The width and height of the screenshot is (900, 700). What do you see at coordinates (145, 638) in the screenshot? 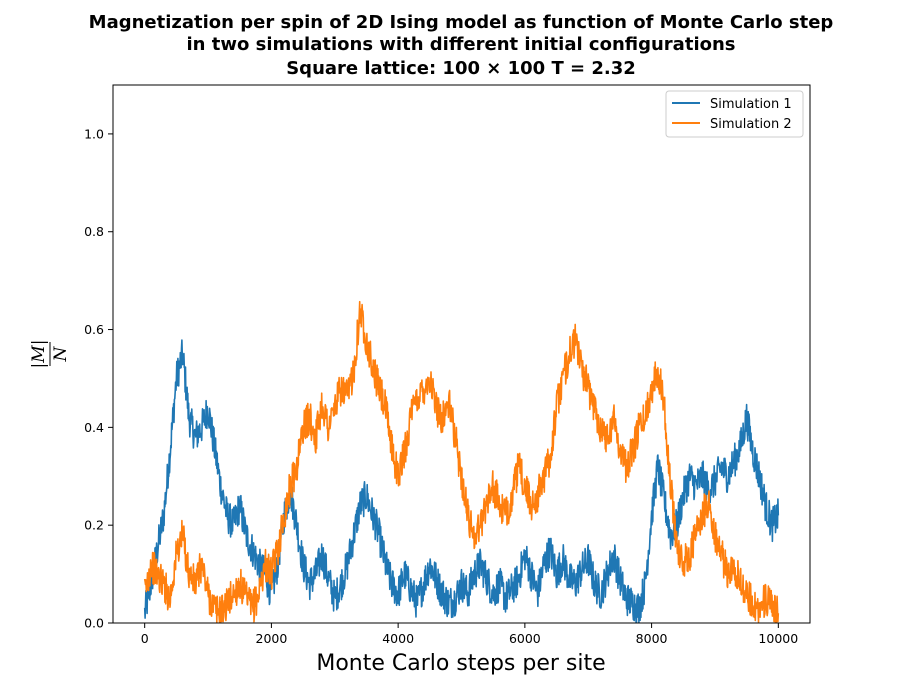
I see `x-tick-label: 0` at bounding box center [145, 638].